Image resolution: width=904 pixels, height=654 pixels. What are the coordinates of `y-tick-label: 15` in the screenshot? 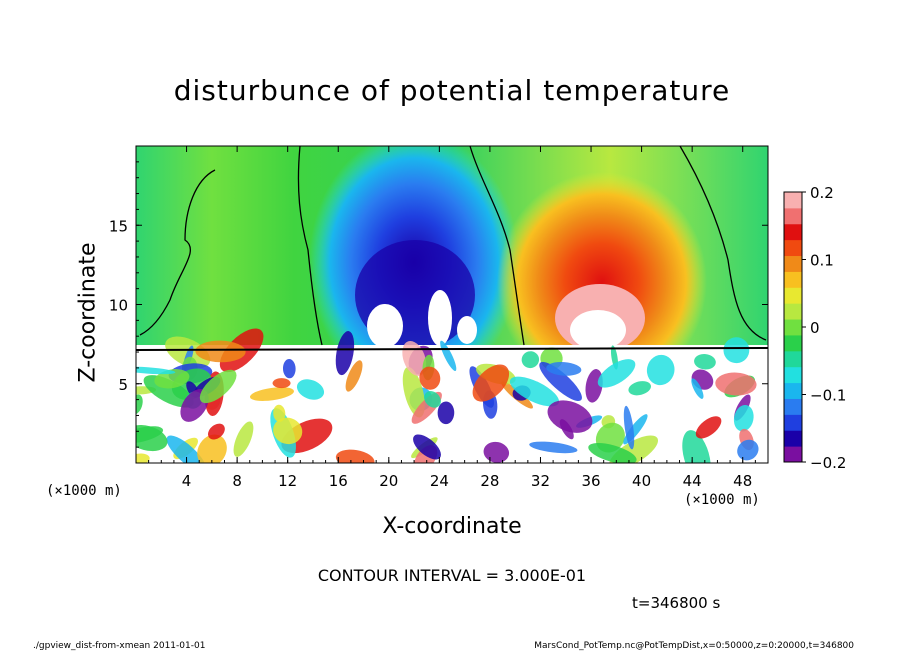 It's located at (118, 226).